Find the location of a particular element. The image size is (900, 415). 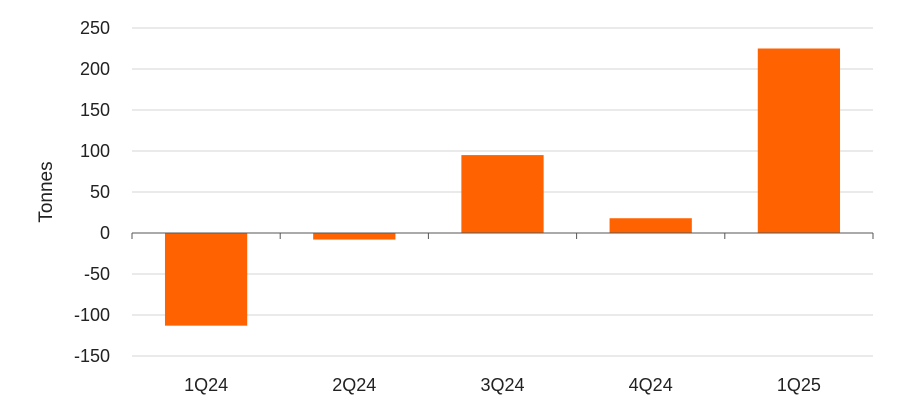

bar-1Q24 is located at coordinates (206, 279).